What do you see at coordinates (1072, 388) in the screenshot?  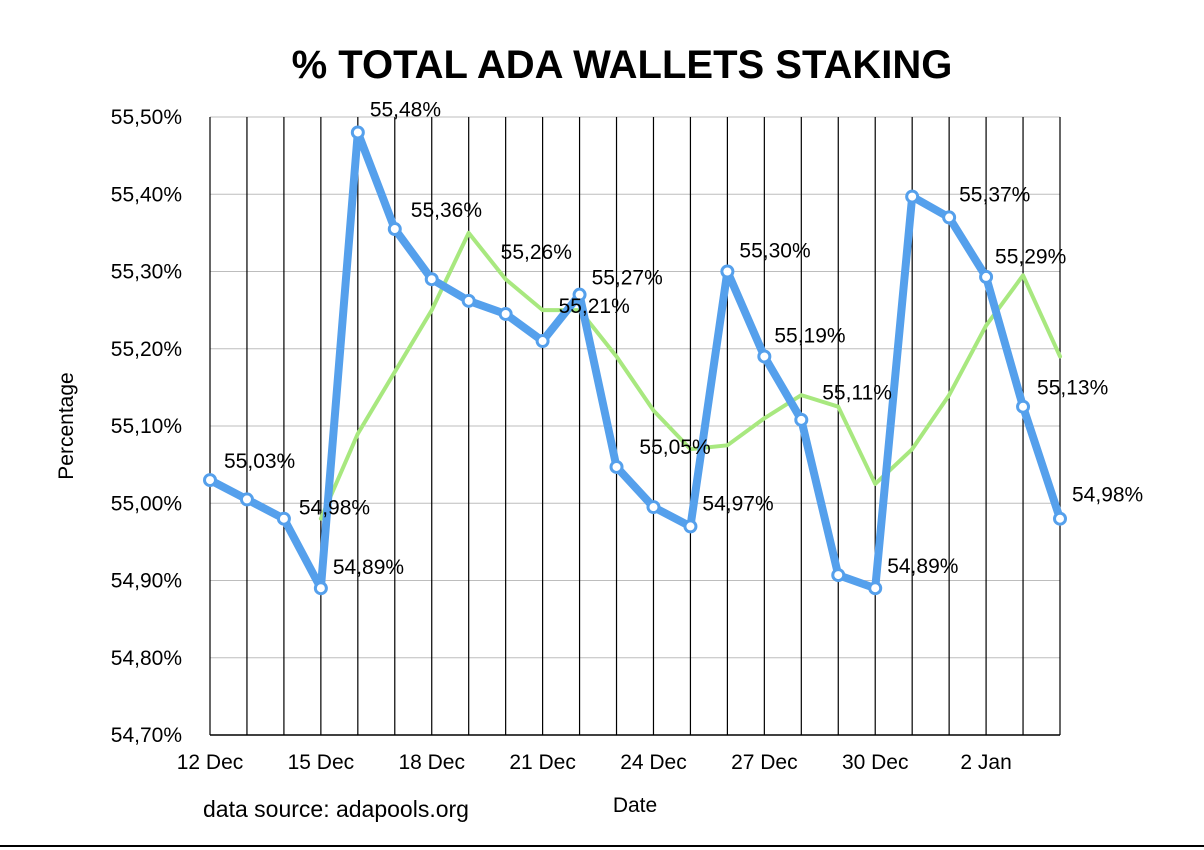 I see `data-label: 55,13%` at bounding box center [1072, 388].